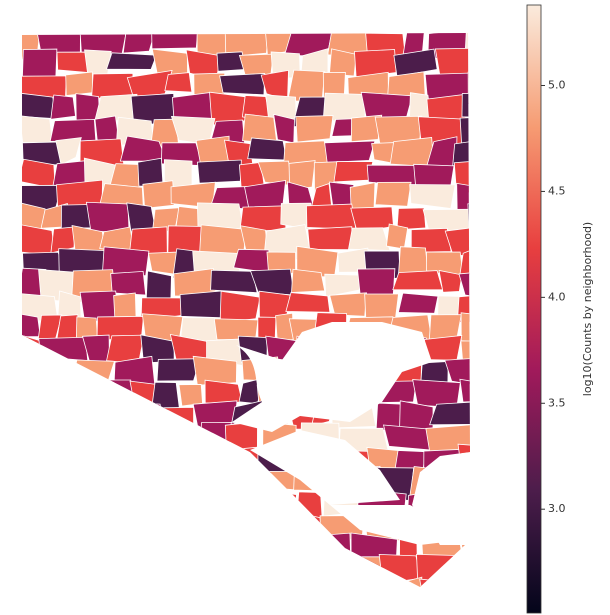 The width and height of the screenshot is (610, 615). I want to click on colorbar-tick-label: 4.5, so click(557, 190).